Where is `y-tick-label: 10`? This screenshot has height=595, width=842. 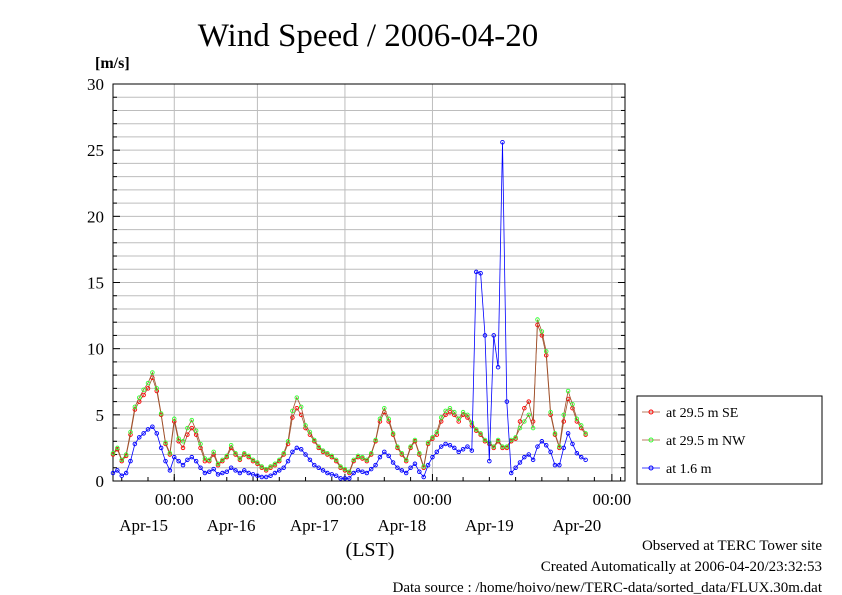 y-tick-label: 10 is located at coordinates (95, 349).